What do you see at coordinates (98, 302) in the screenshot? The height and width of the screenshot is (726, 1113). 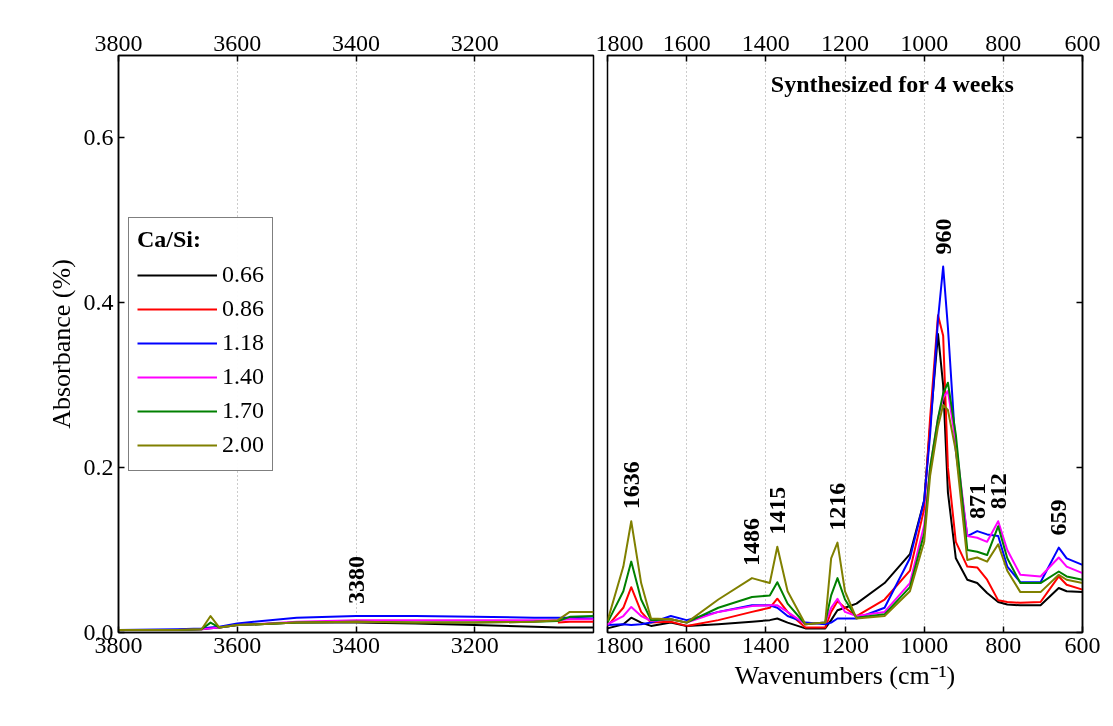 I see `y-tick-label: 0.4` at bounding box center [98, 302].